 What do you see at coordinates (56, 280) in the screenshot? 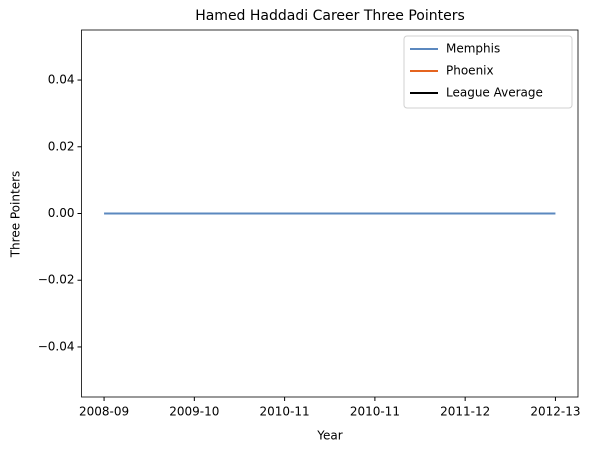
I see `y-tick-label: −0.02` at bounding box center [56, 280].